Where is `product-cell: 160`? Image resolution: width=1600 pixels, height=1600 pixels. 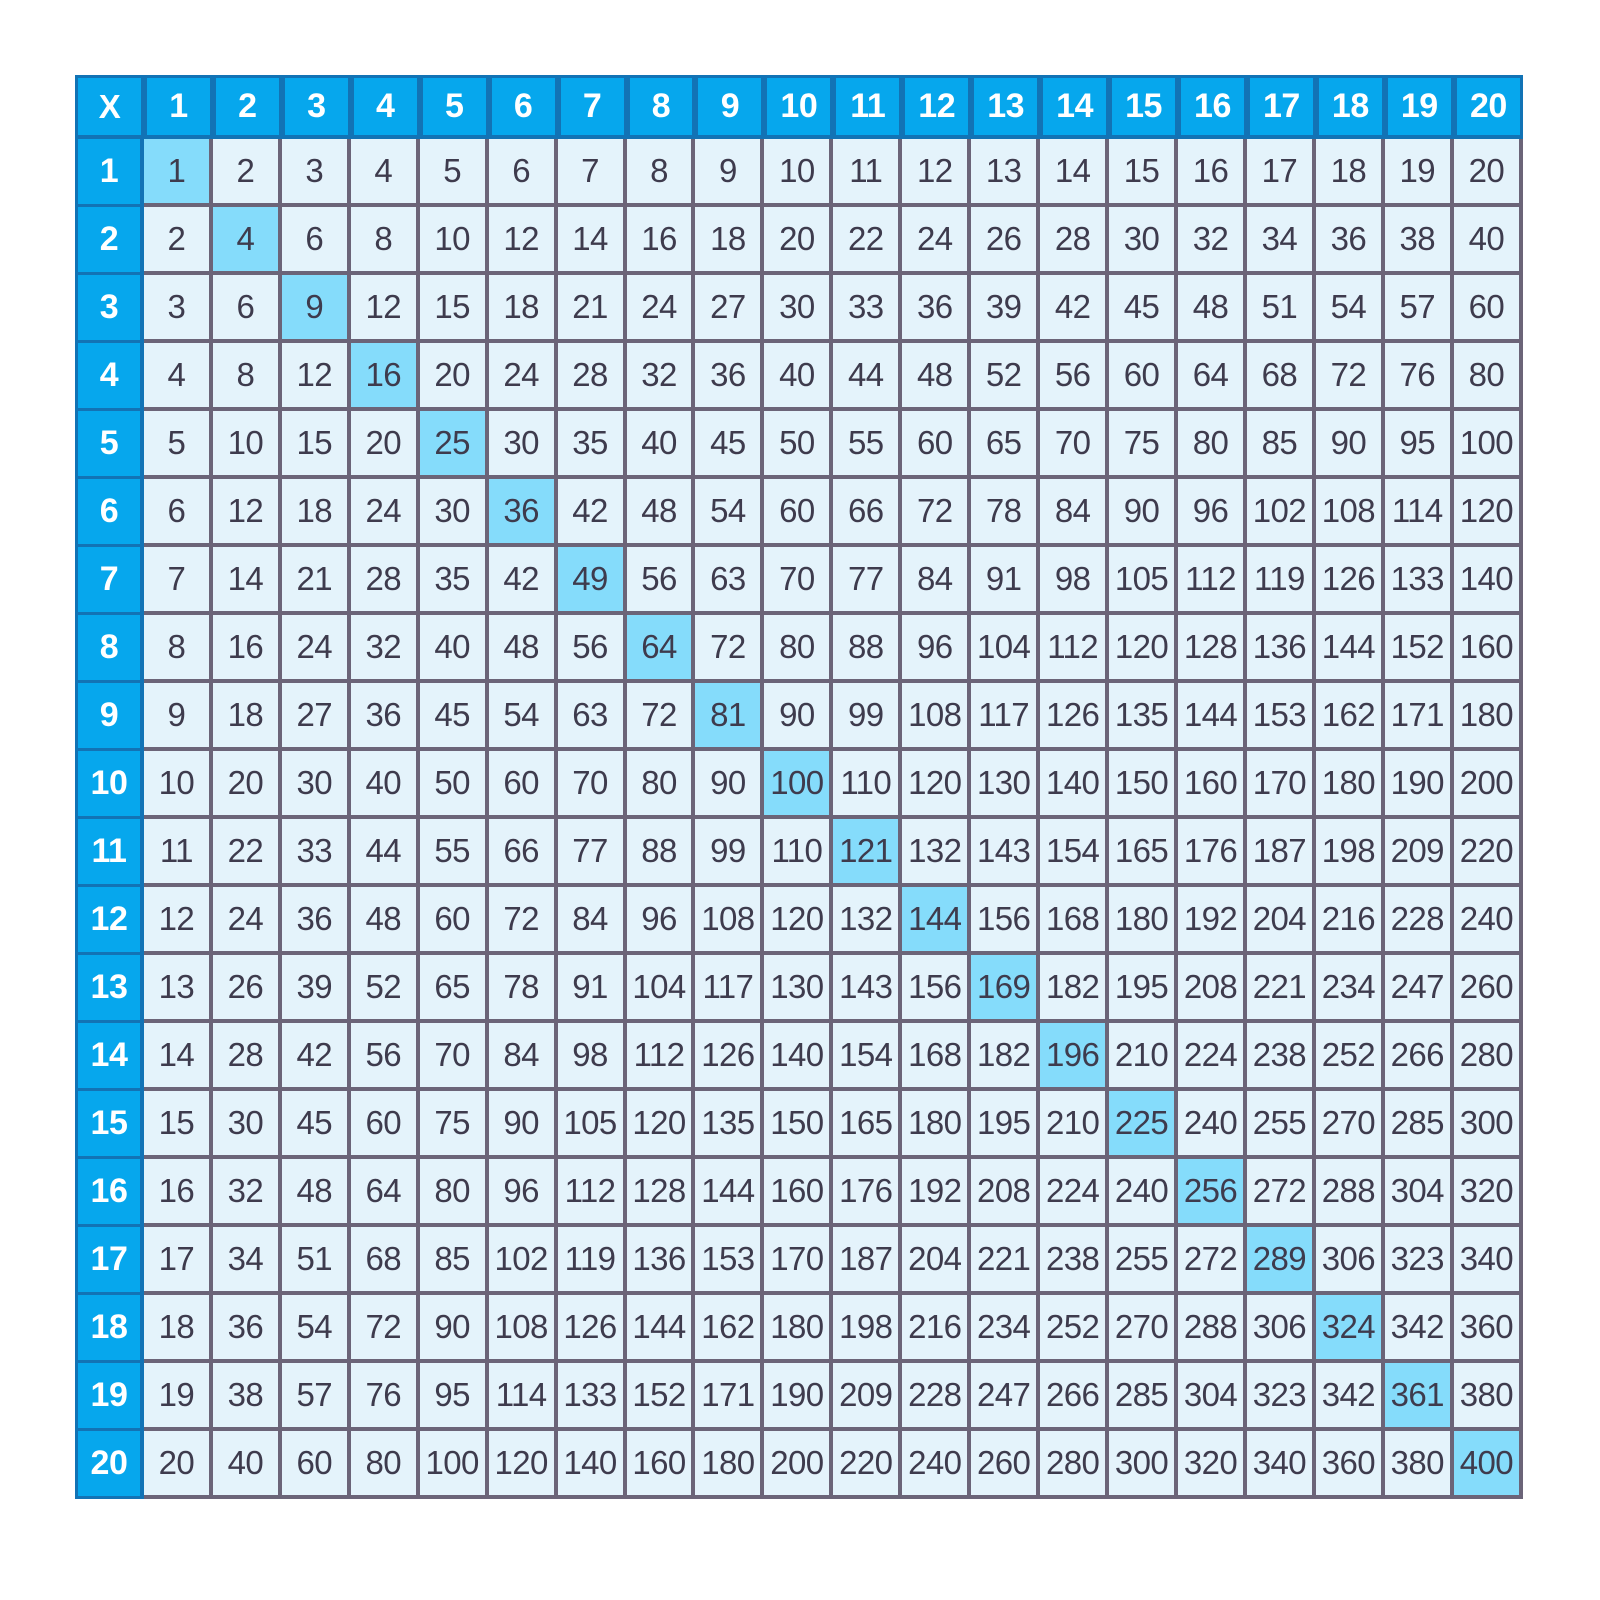
product-cell: 160 is located at coordinates (661, 1465).